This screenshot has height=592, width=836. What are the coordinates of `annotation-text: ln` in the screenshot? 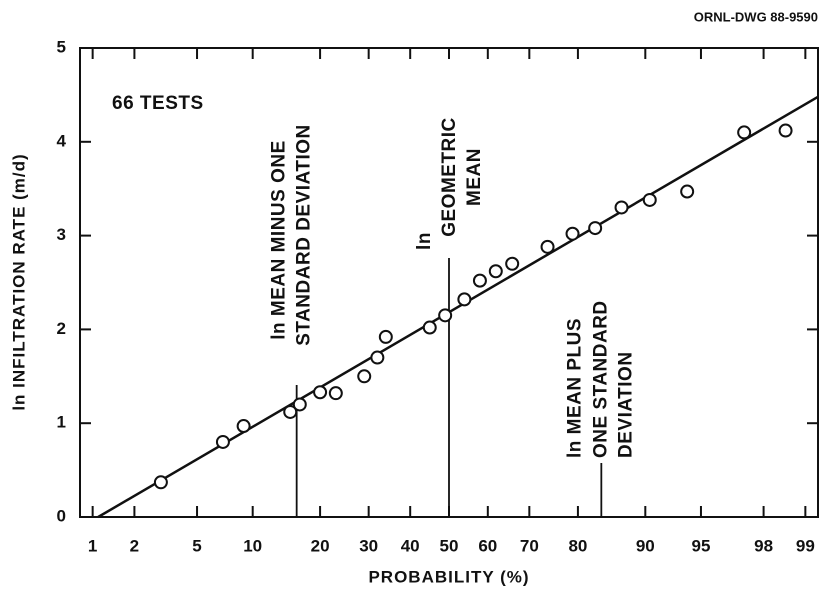 It's located at (424, 241).